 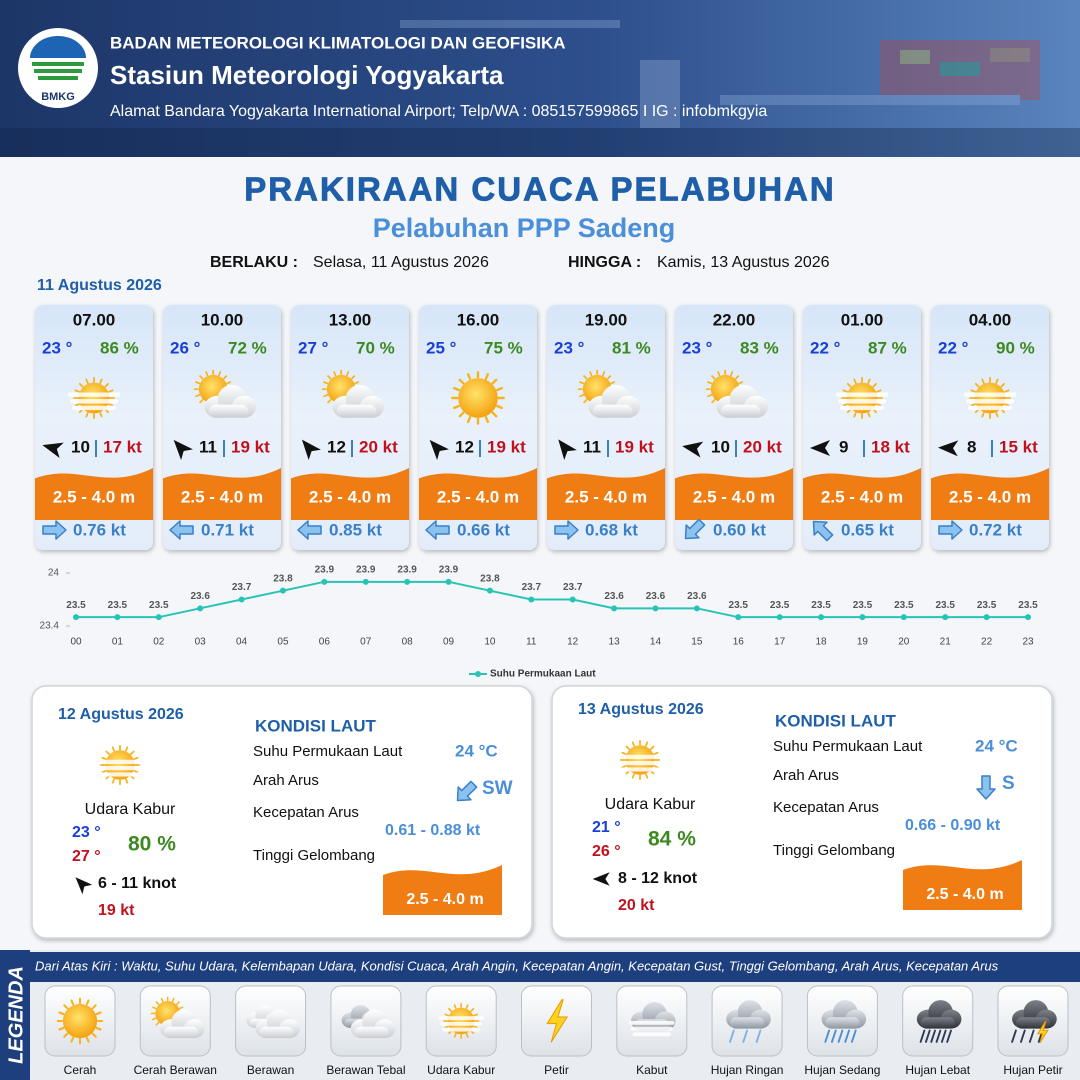 I want to click on legend-item: Hujan Sedang, so click(x=842, y=1031).